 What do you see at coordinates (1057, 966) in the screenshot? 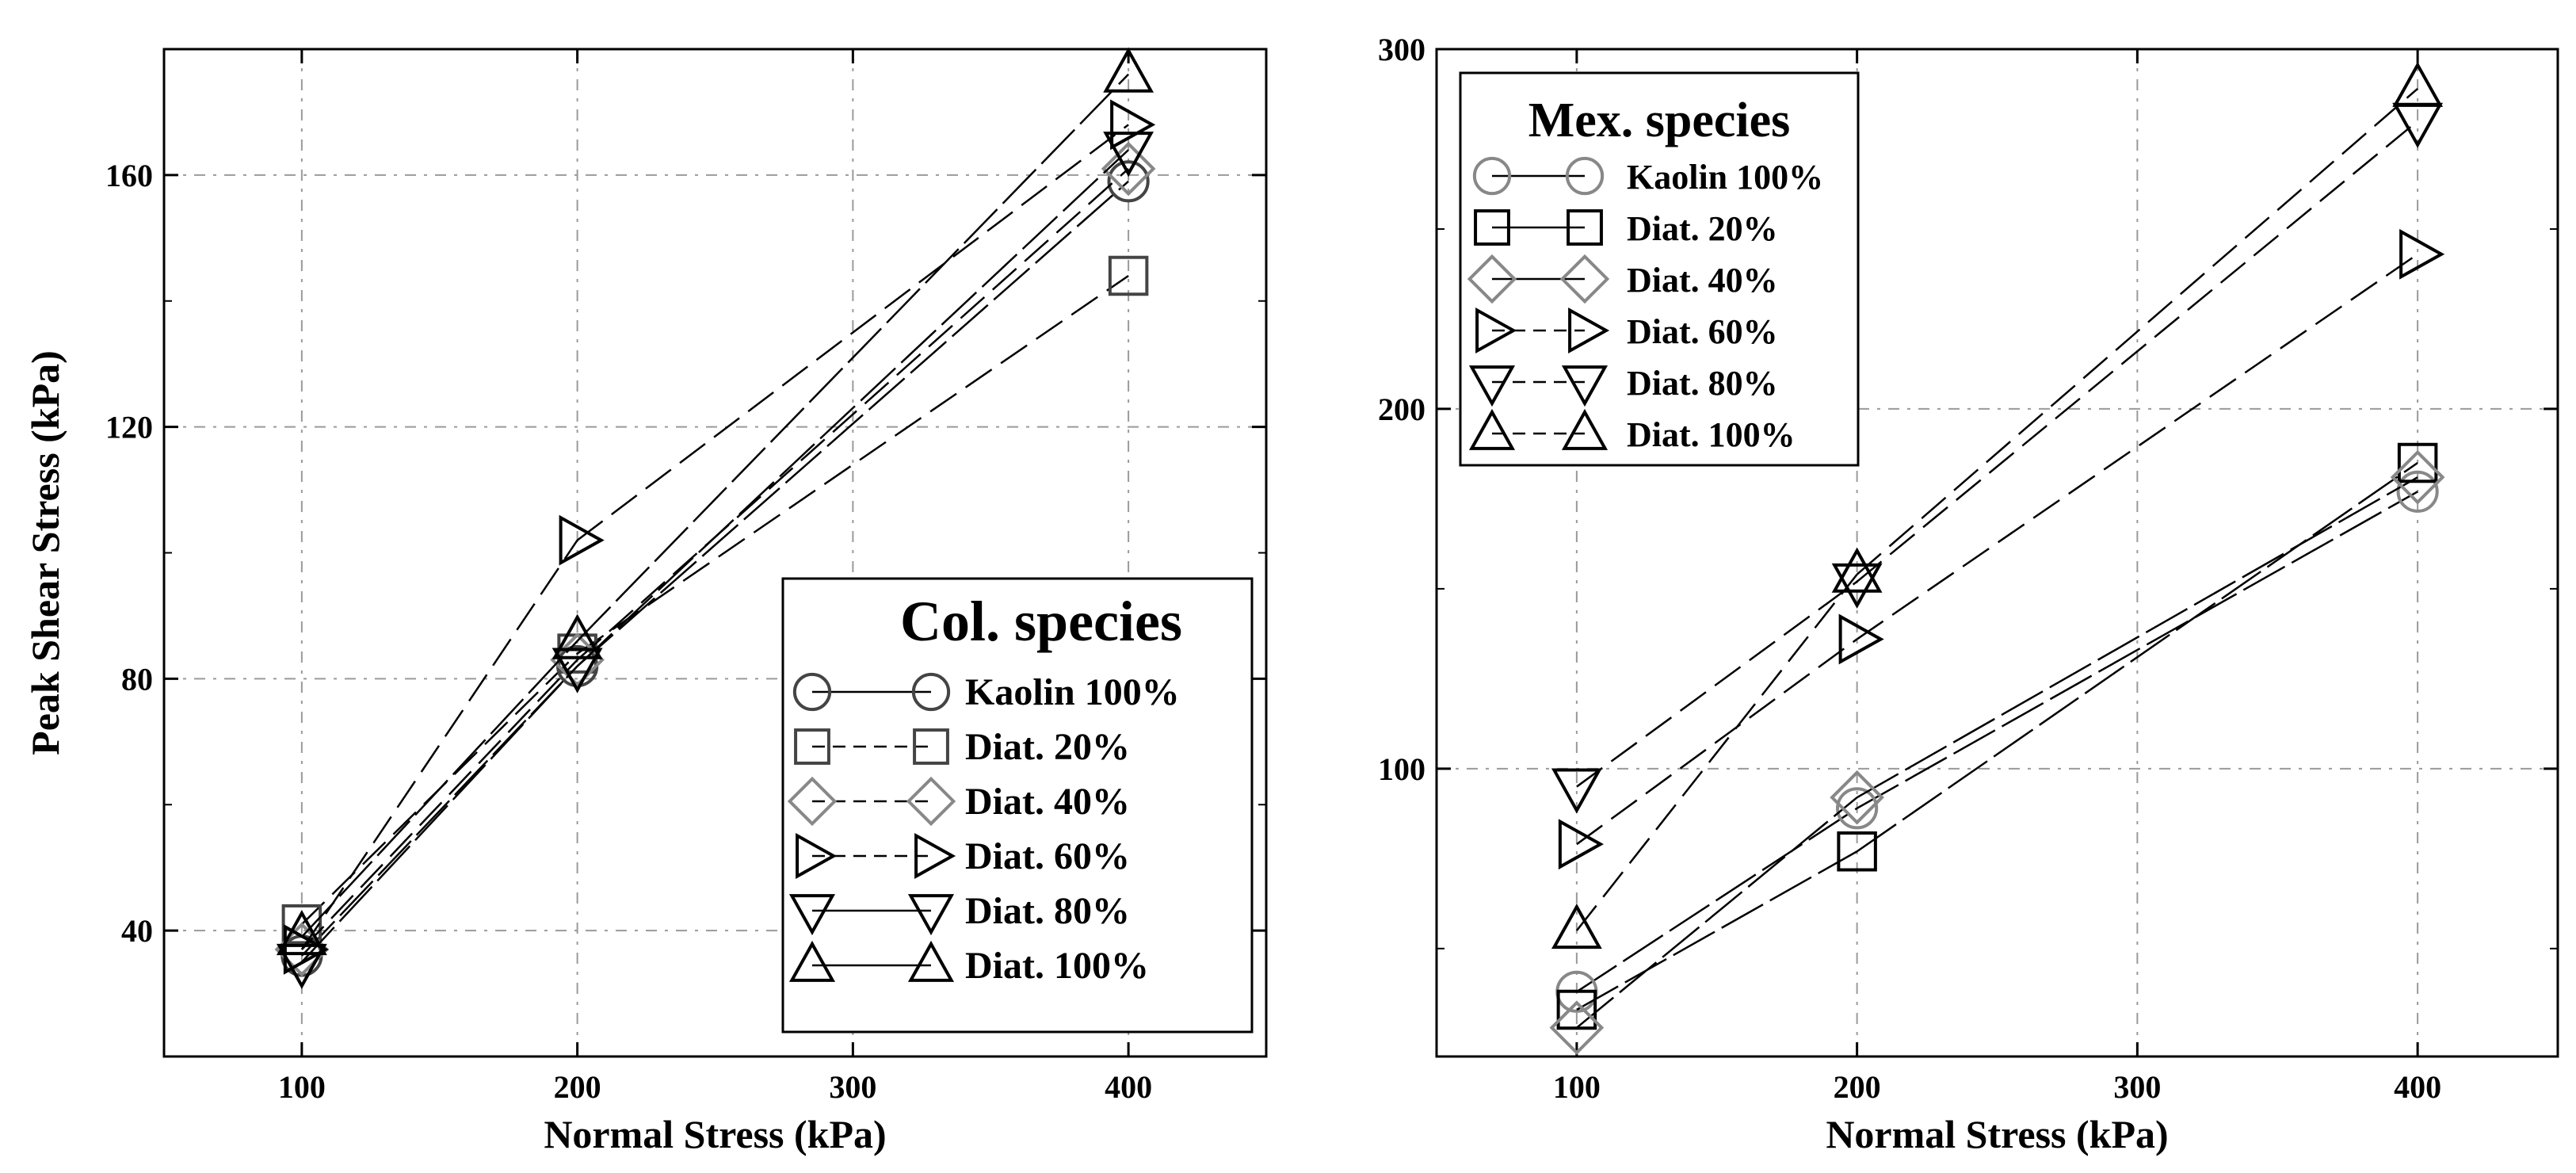
I see `legend-label-diat-100-left: Diat. 100%` at bounding box center [1057, 966].